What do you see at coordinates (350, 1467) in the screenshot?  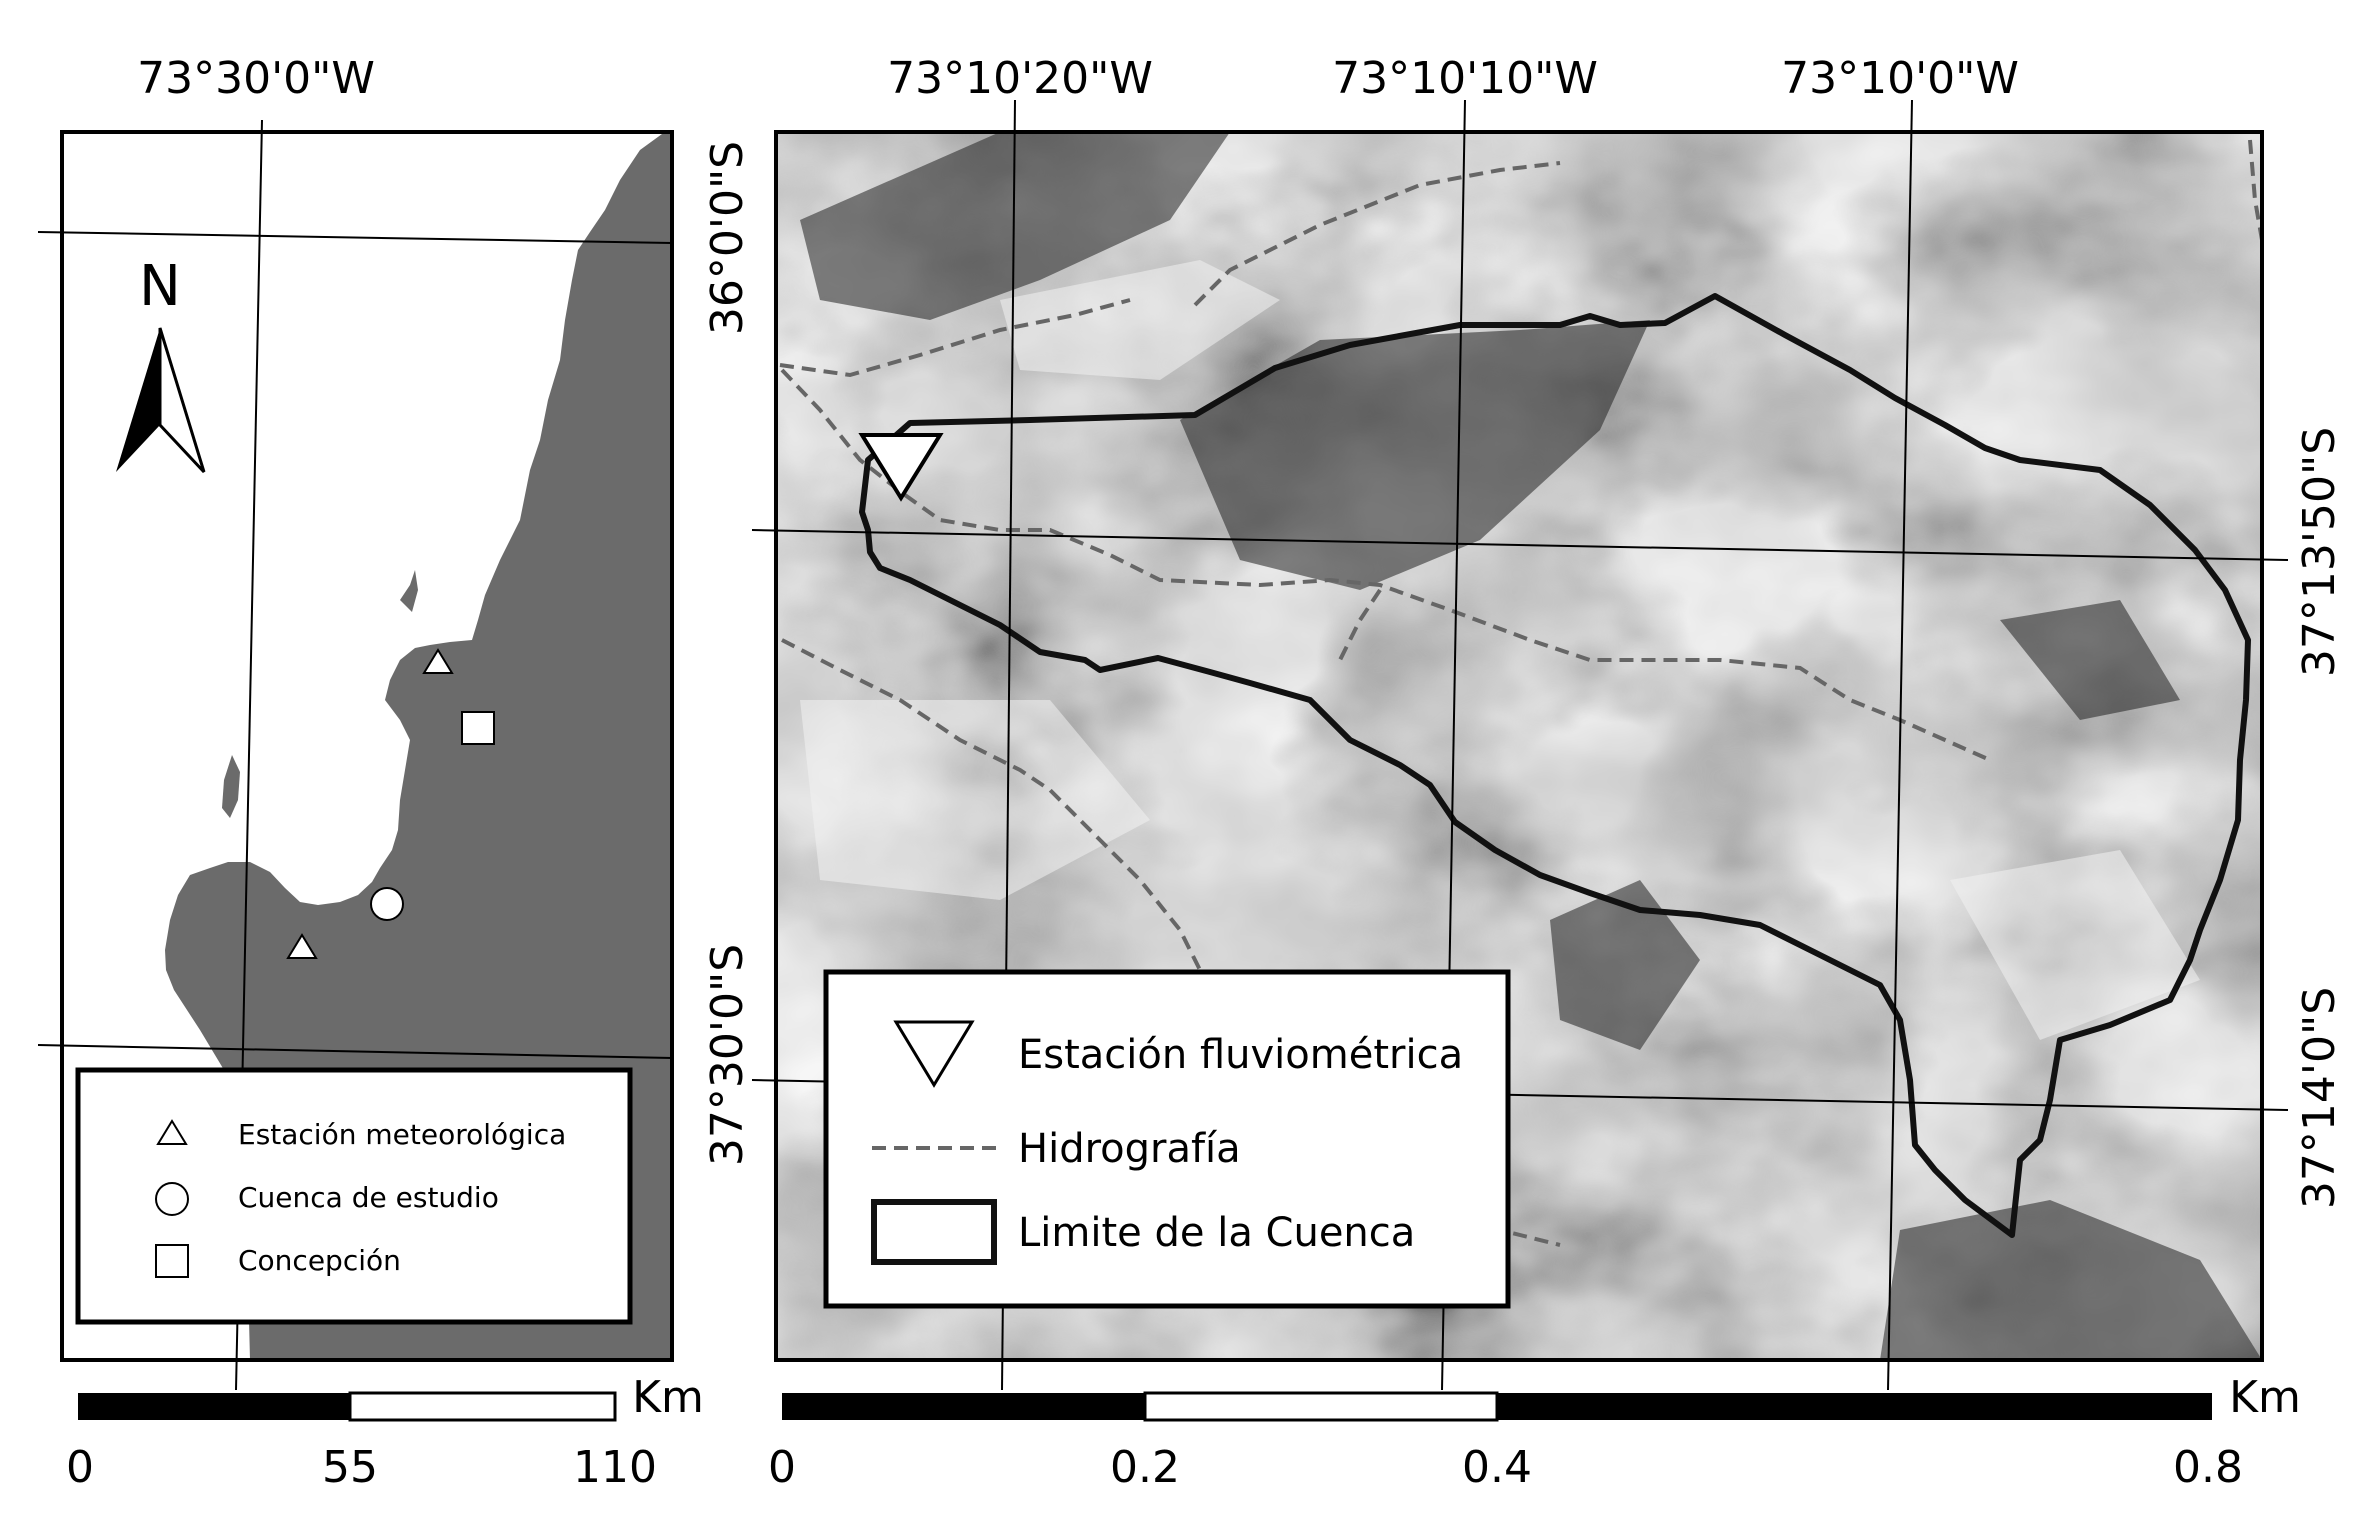 I see `overview-scale-tick-55: 55` at bounding box center [350, 1467].